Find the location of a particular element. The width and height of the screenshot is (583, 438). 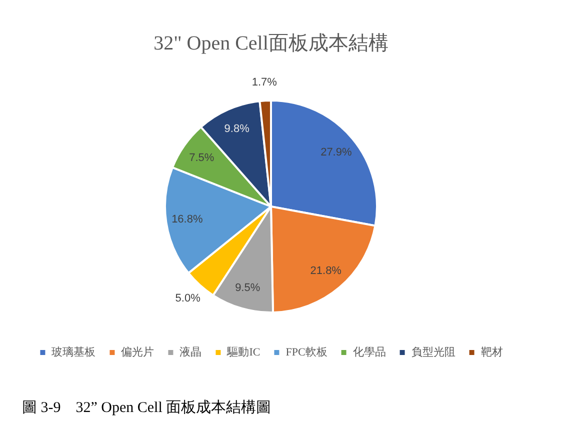

data-label: 5.0% is located at coordinates (188, 298).